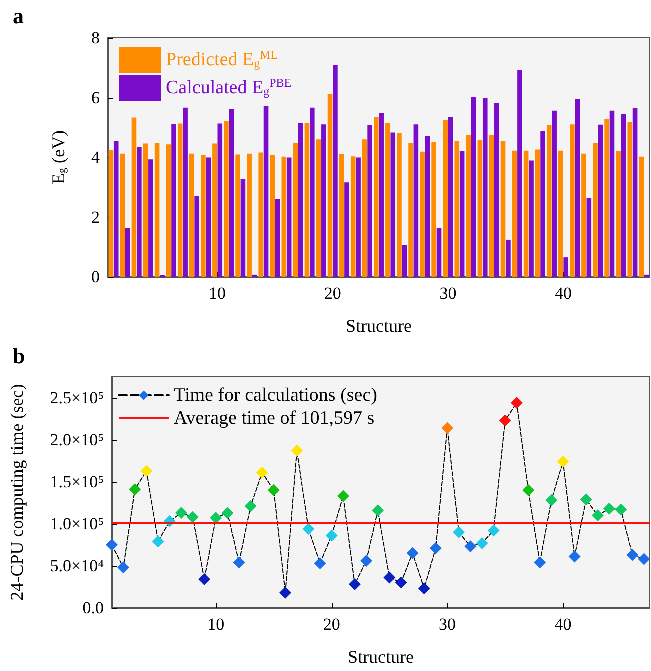 The width and height of the screenshot is (651, 671). What do you see at coordinates (274, 418) in the screenshot?
I see `legend-label: Average time of 101,597 s` at bounding box center [274, 418].